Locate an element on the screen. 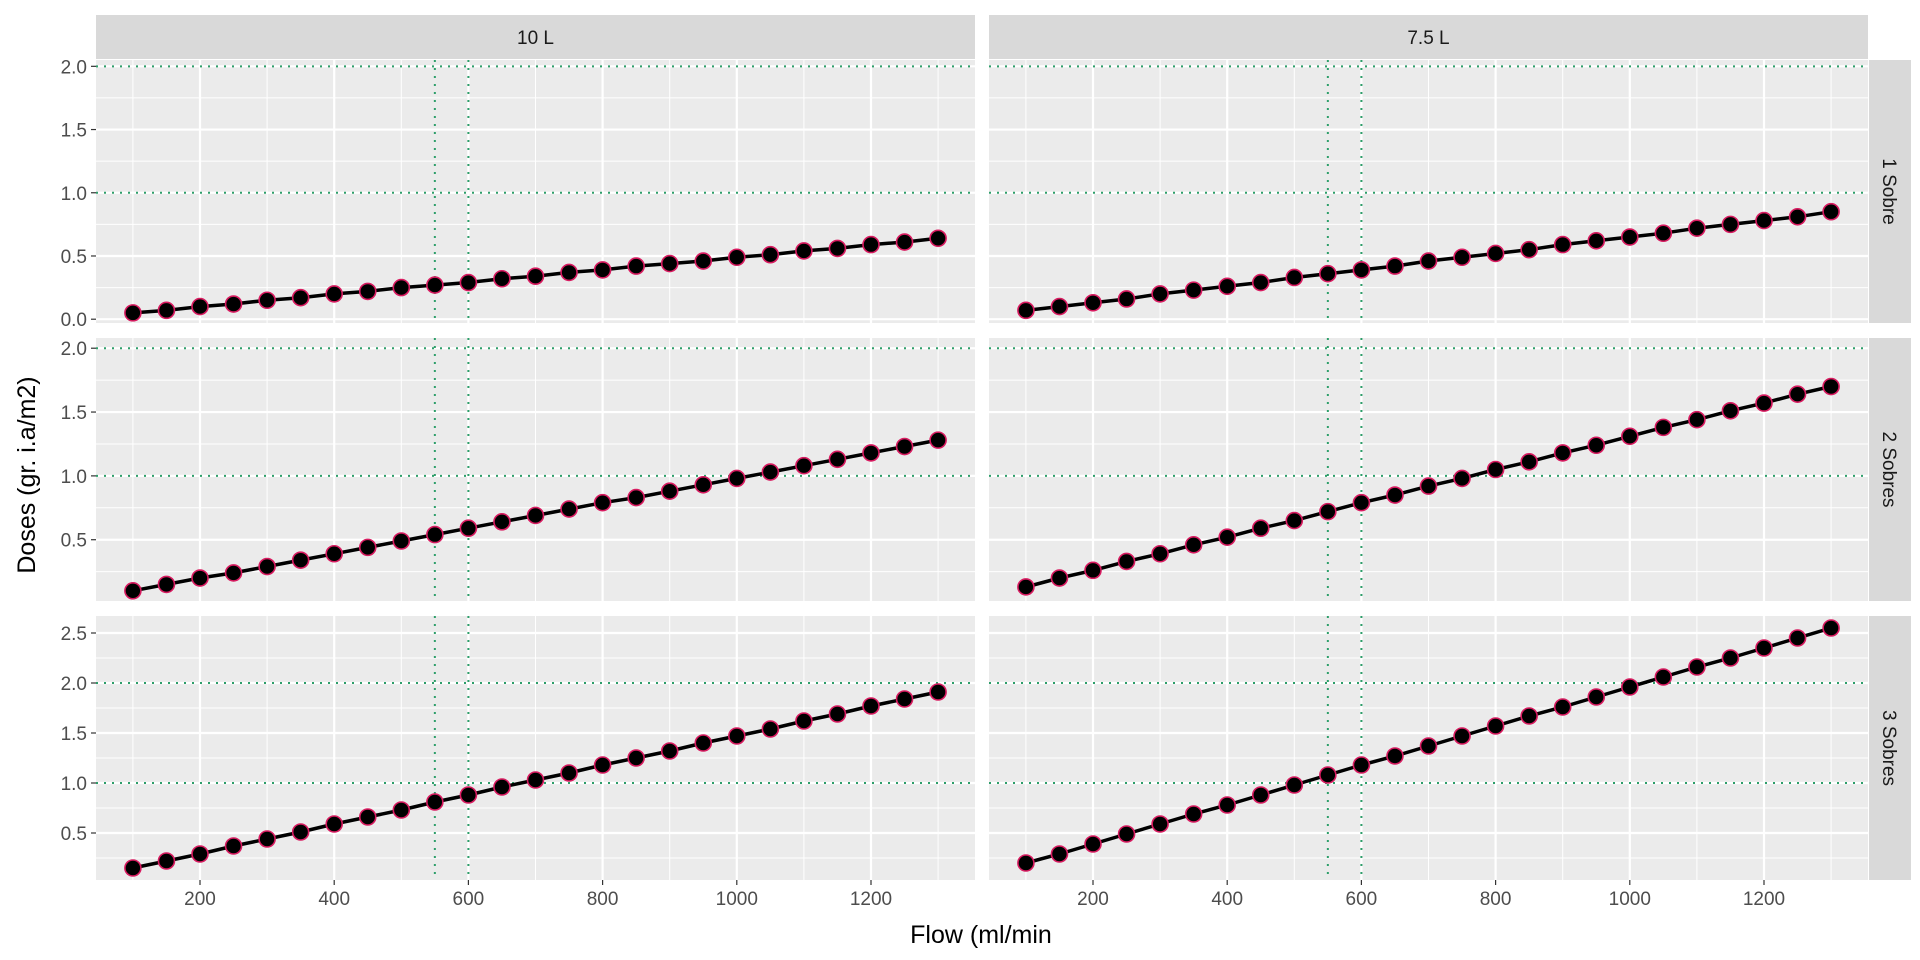  y-tick-label: 0.5 is located at coordinates (74, 541).